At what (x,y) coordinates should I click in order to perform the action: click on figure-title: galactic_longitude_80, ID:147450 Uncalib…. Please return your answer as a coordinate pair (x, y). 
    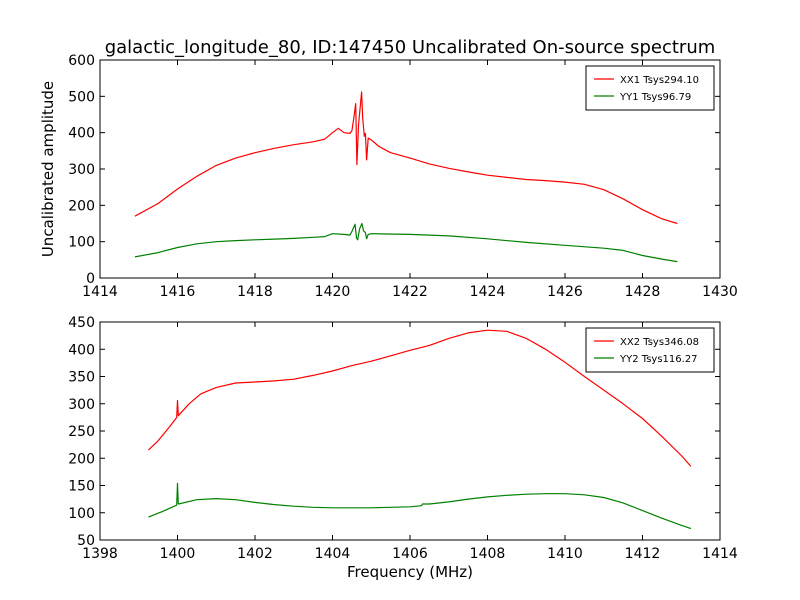
    Looking at the image, I should click on (410, 47).